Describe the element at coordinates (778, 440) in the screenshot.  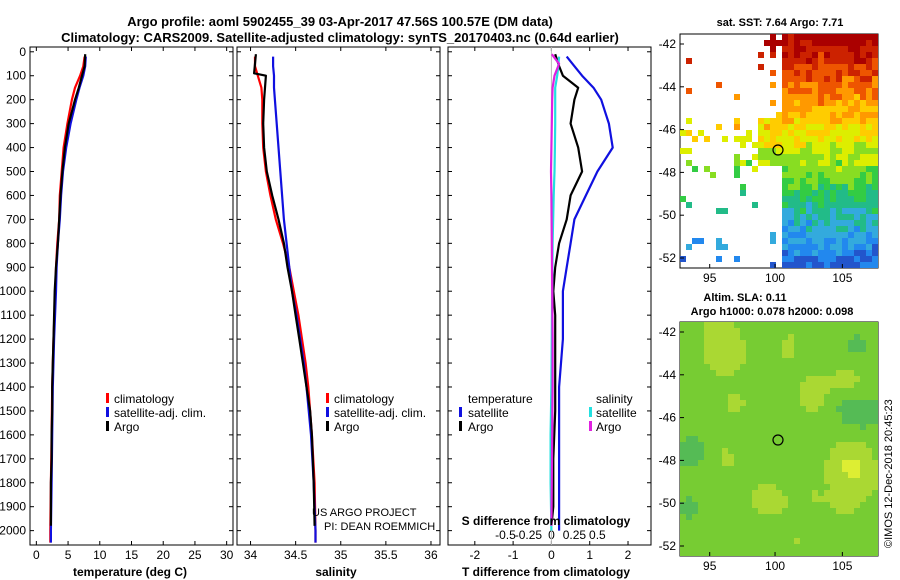
I see `float-location-marker` at that location.